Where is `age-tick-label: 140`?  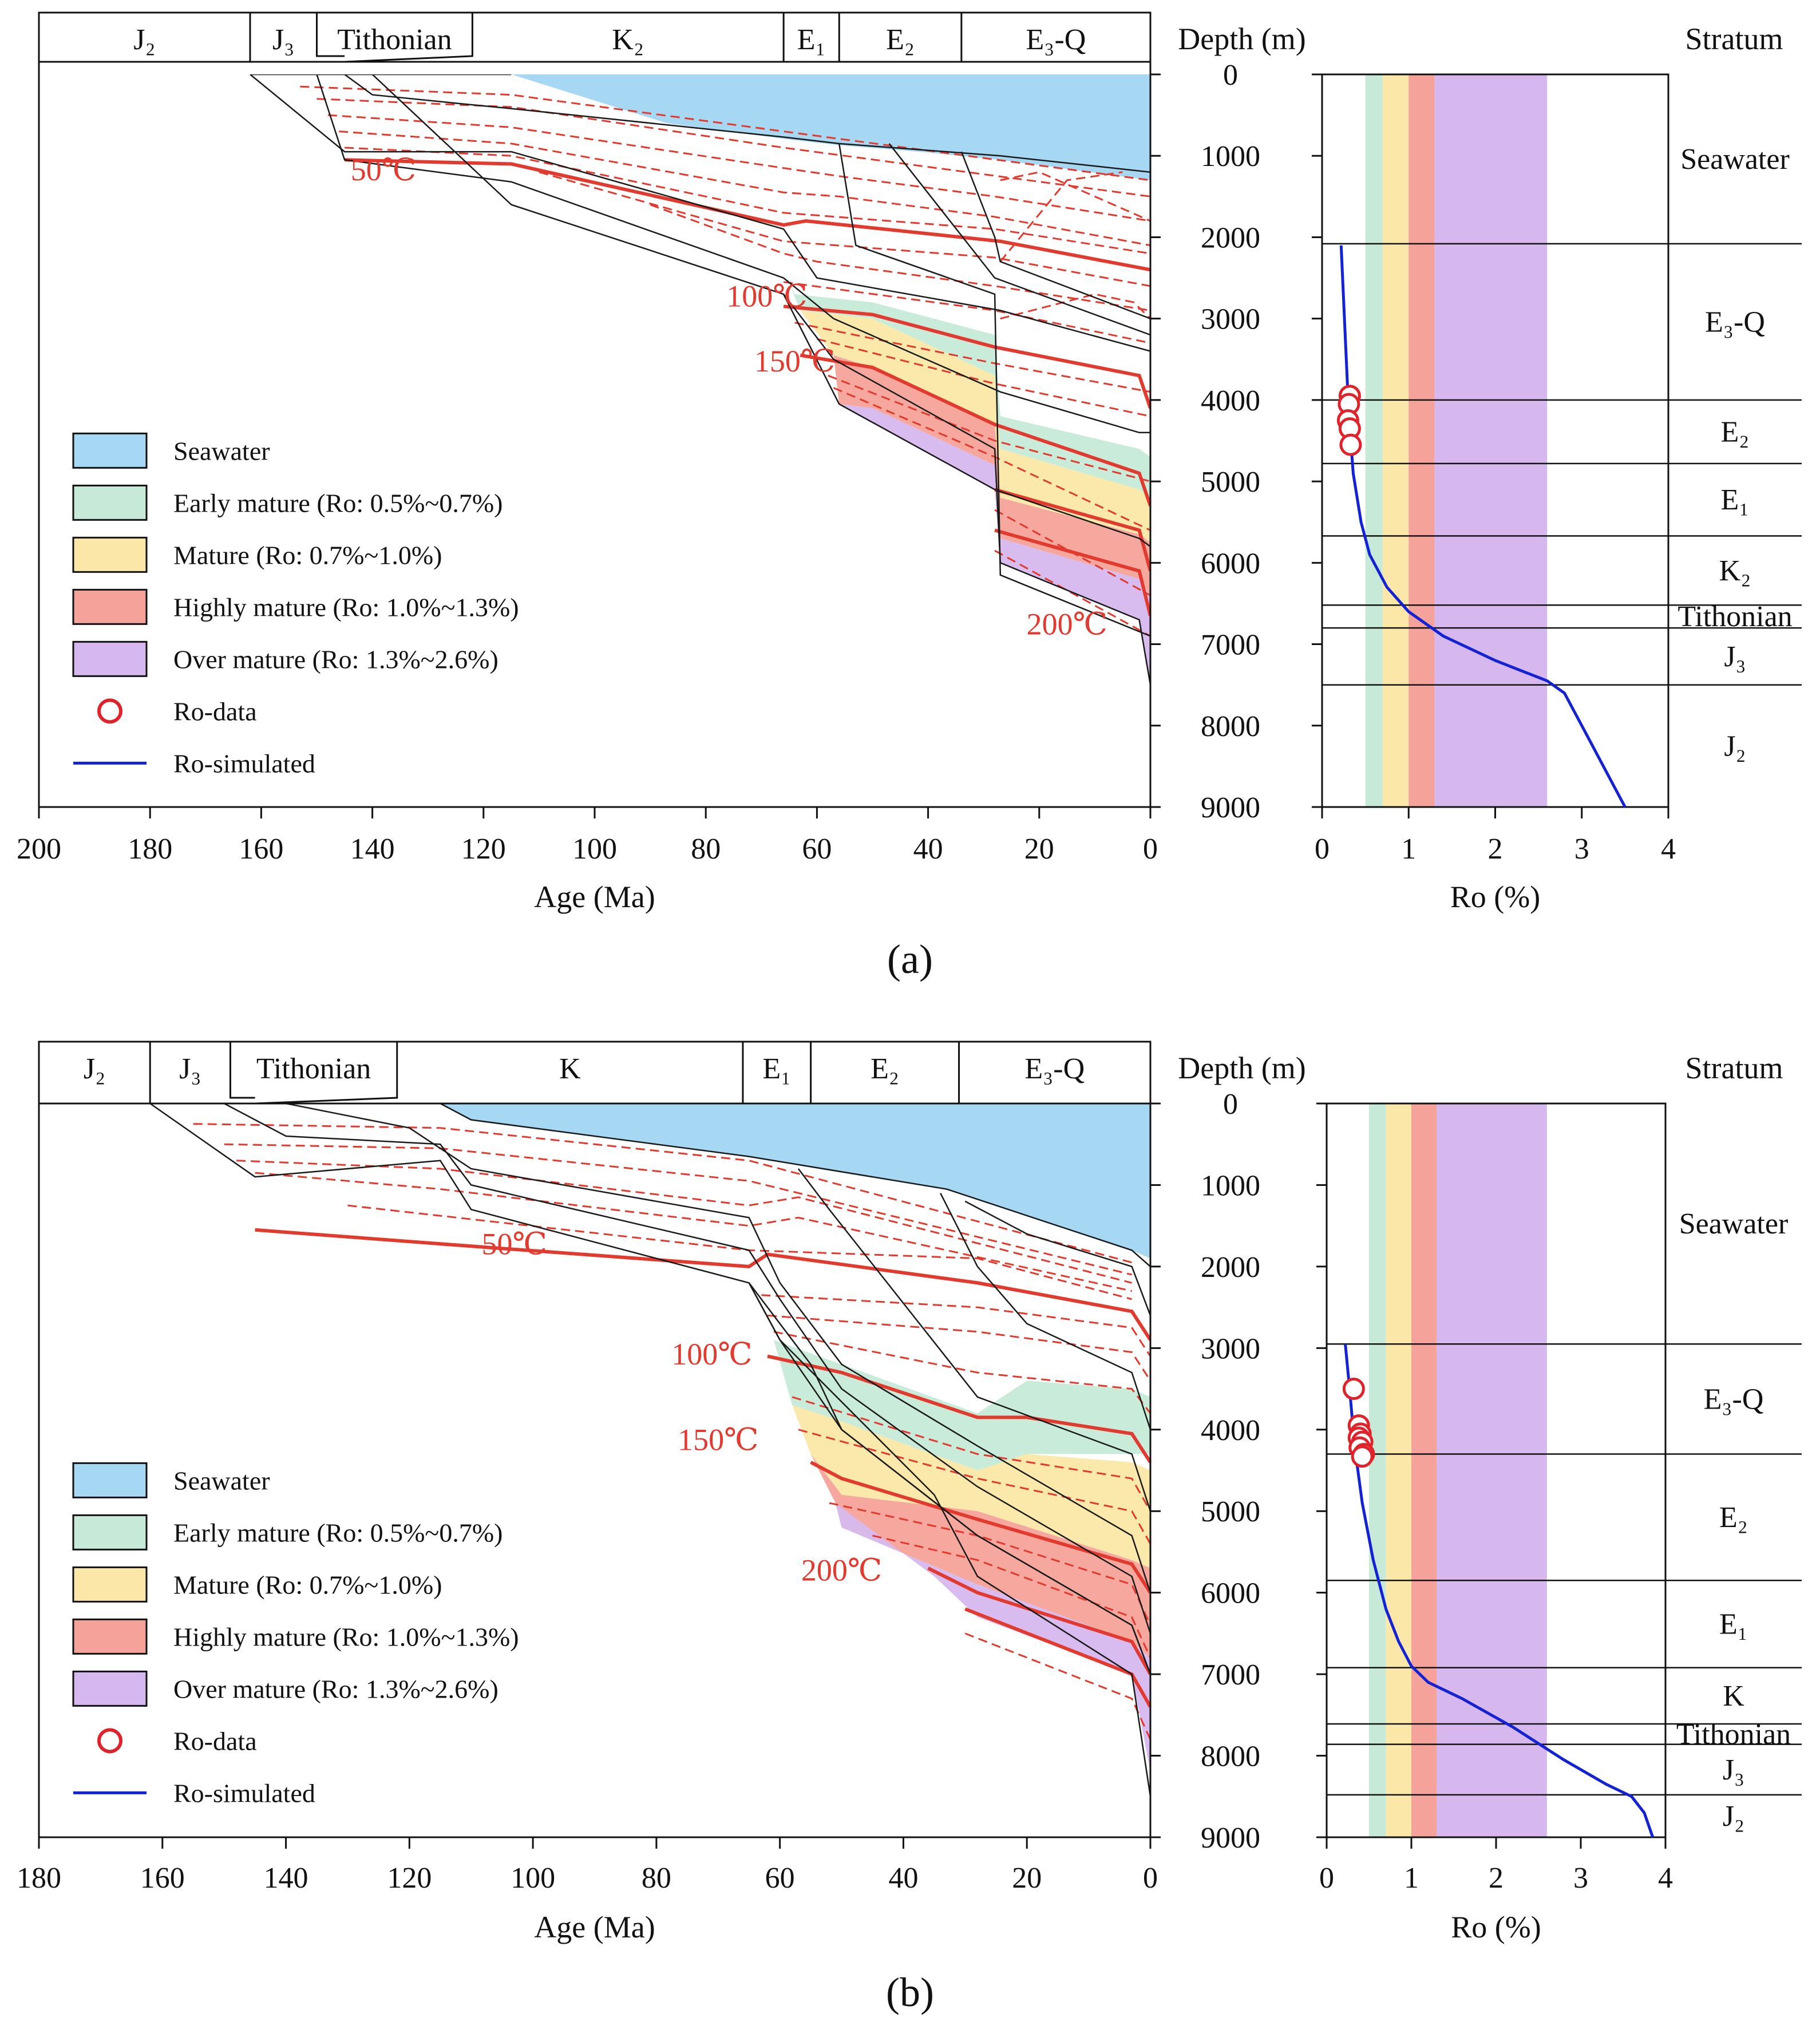
age-tick-label: 140 is located at coordinates (286, 1878).